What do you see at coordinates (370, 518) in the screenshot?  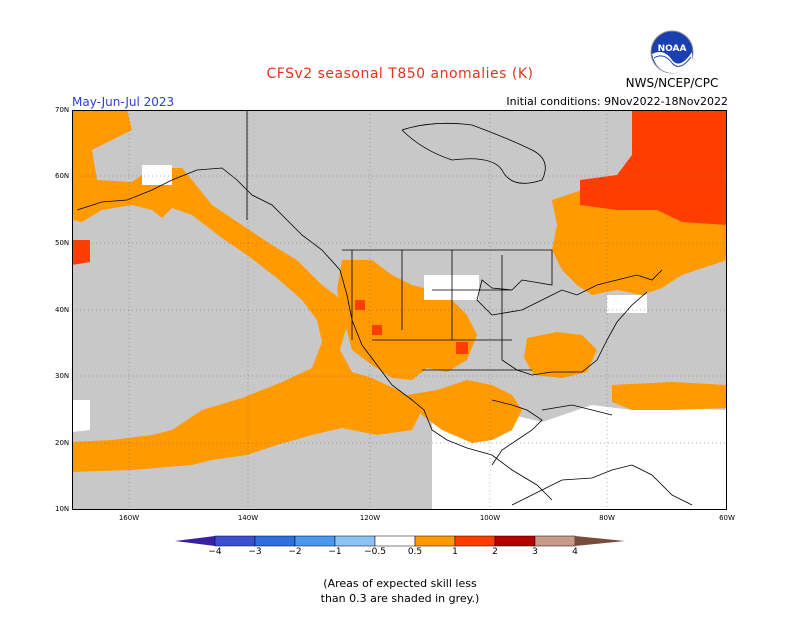 I see `lon-label: 120W` at bounding box center [370, 518].